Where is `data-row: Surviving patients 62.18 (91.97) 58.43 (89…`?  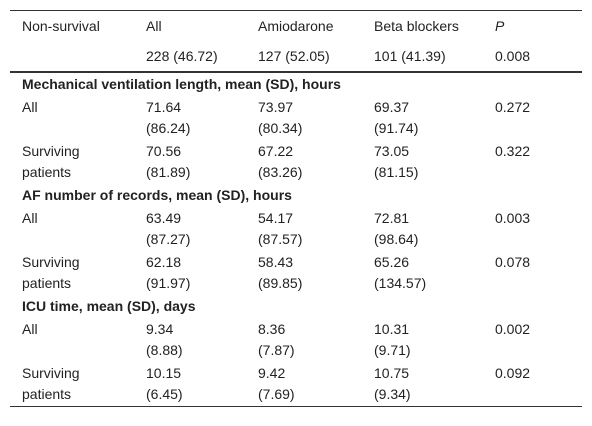 data-row: Surviving patients 62.18 (91.97) 58.43 (89… is located at coordinates (296, 273).